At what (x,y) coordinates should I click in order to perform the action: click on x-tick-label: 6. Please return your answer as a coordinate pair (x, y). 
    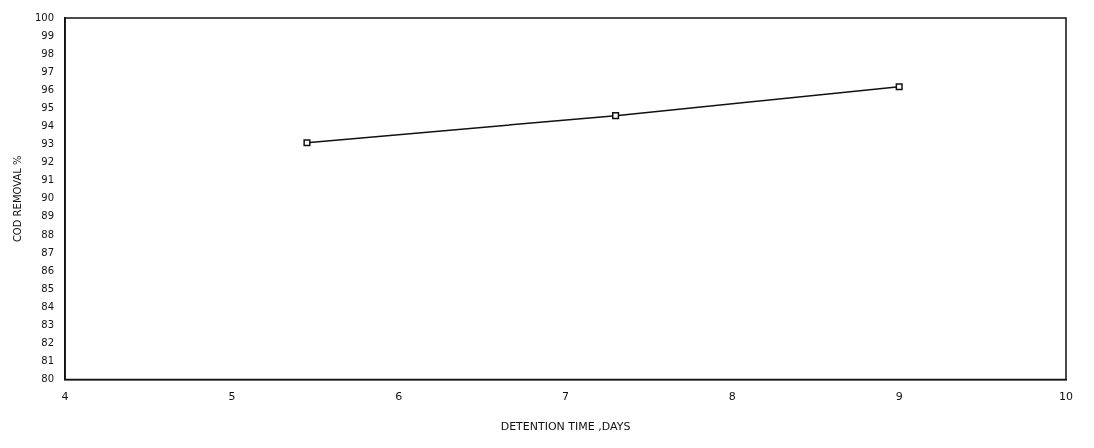
    Looking at the image, I should click on (399, 397).